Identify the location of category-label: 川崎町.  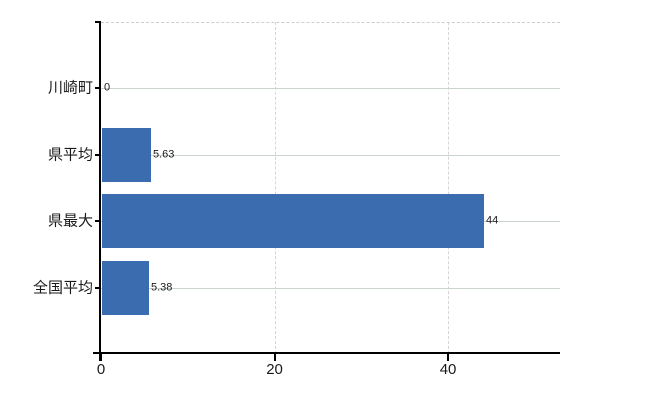
(70, 88).